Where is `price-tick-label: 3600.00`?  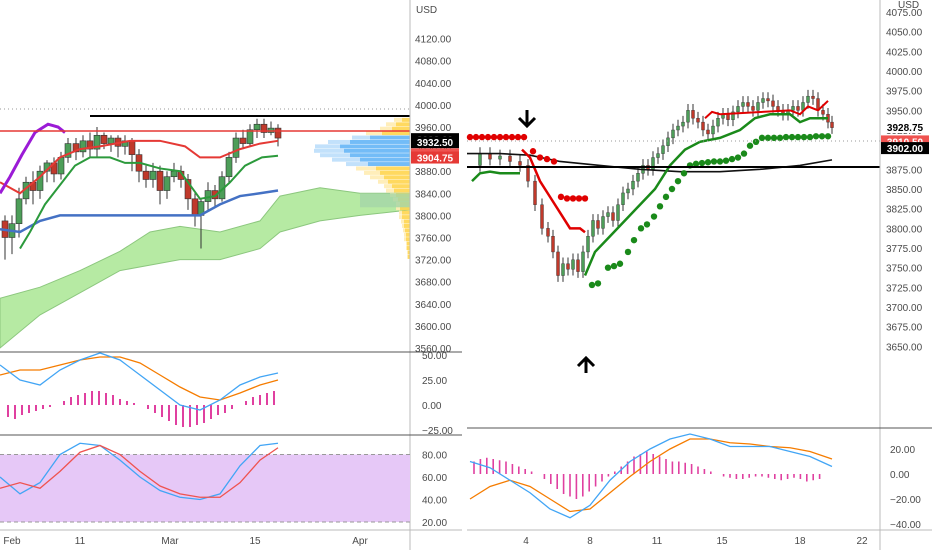
price-tick-label: 3600.00 is located at coordinates (433, 327).